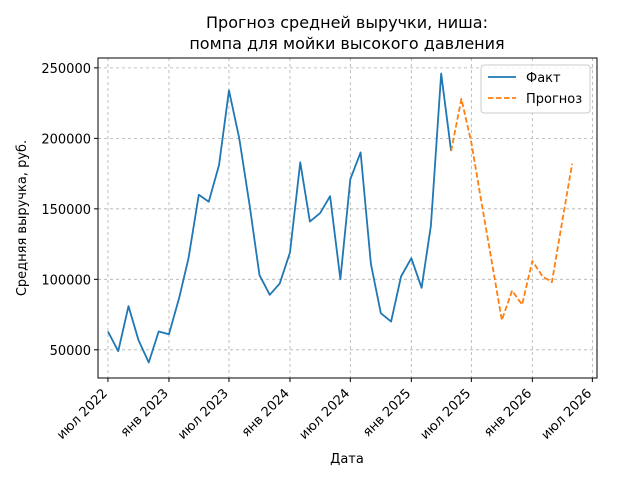 This screenshot has width=640, height=480. What do you see at coordinates (66, 280) in the screenshot?
I see `y-tick-label: 100000` at bounding box center [66, 280].